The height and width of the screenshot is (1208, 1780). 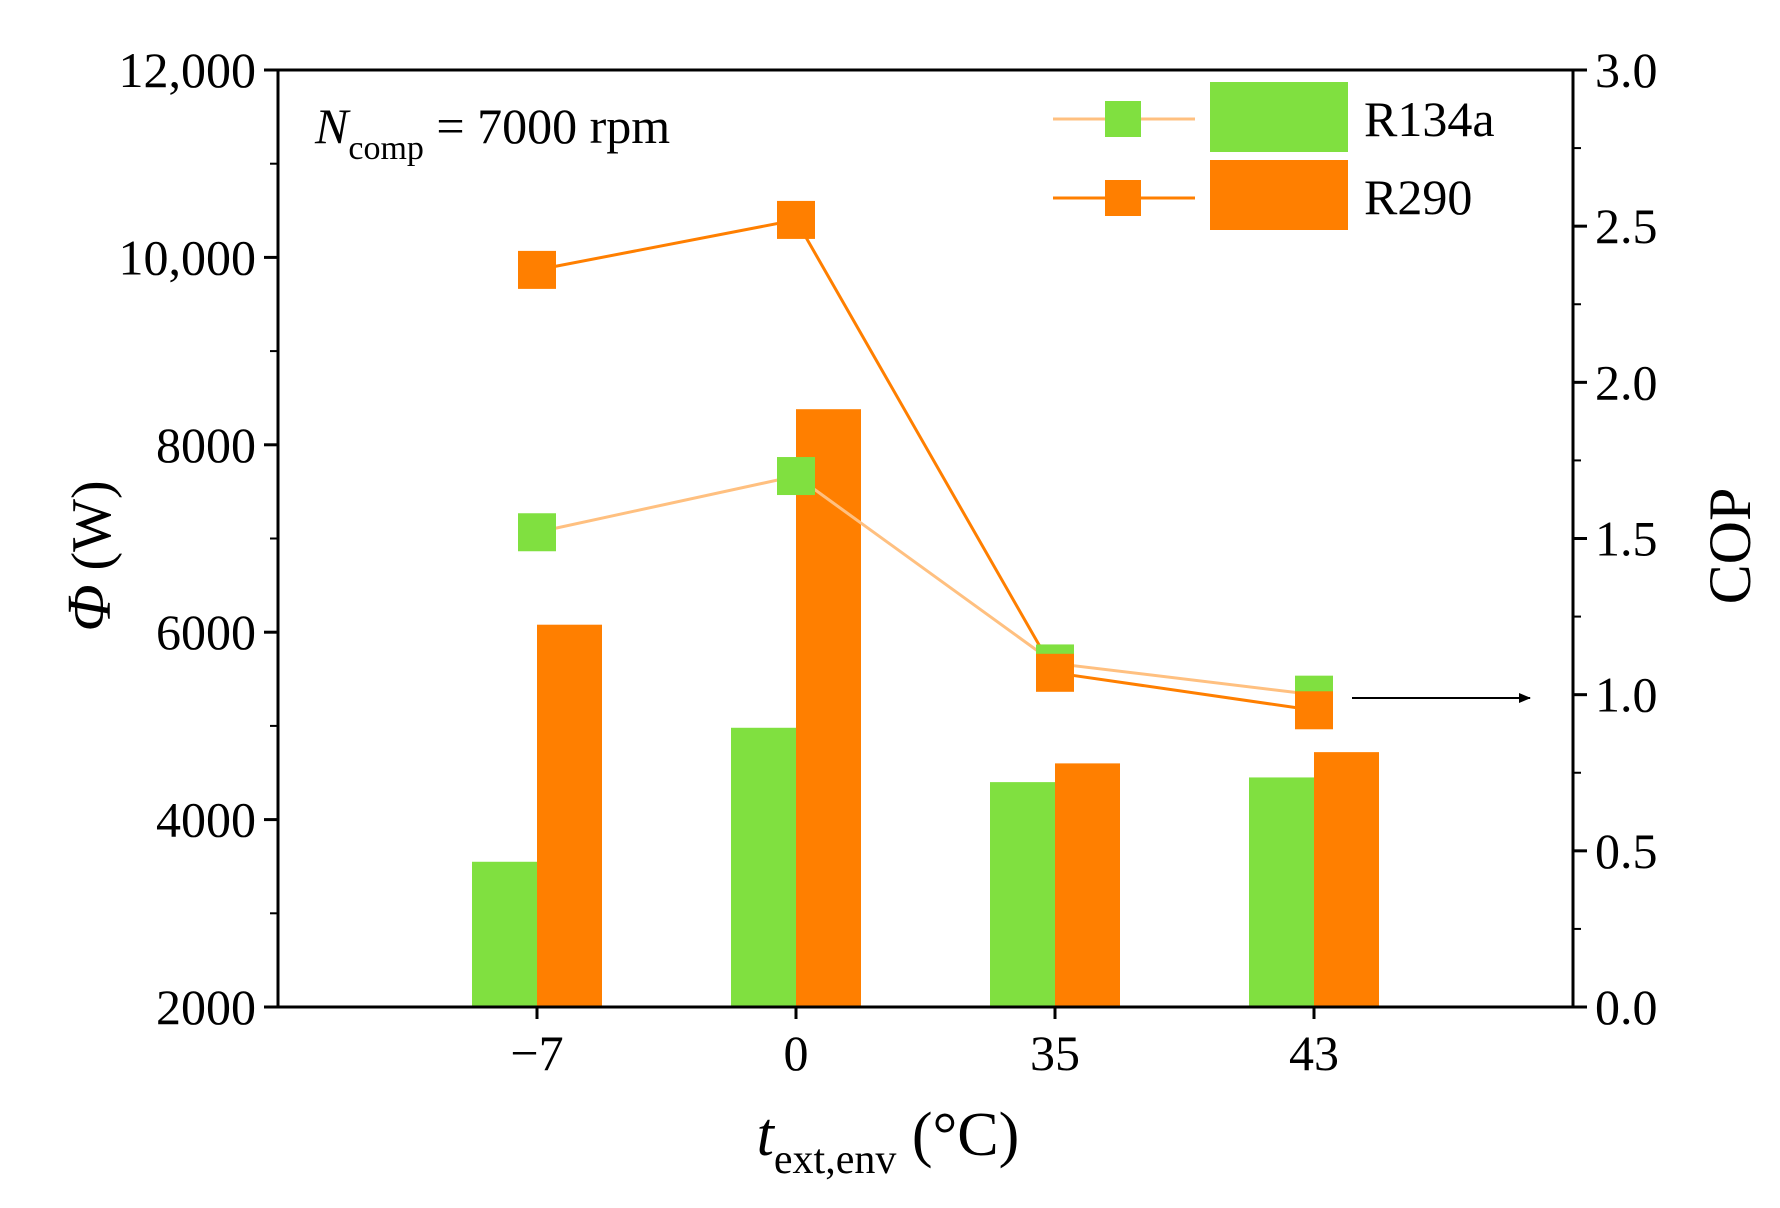 I want to click on legend-entry-r134a: R134a, so click(x=1274, y=117).